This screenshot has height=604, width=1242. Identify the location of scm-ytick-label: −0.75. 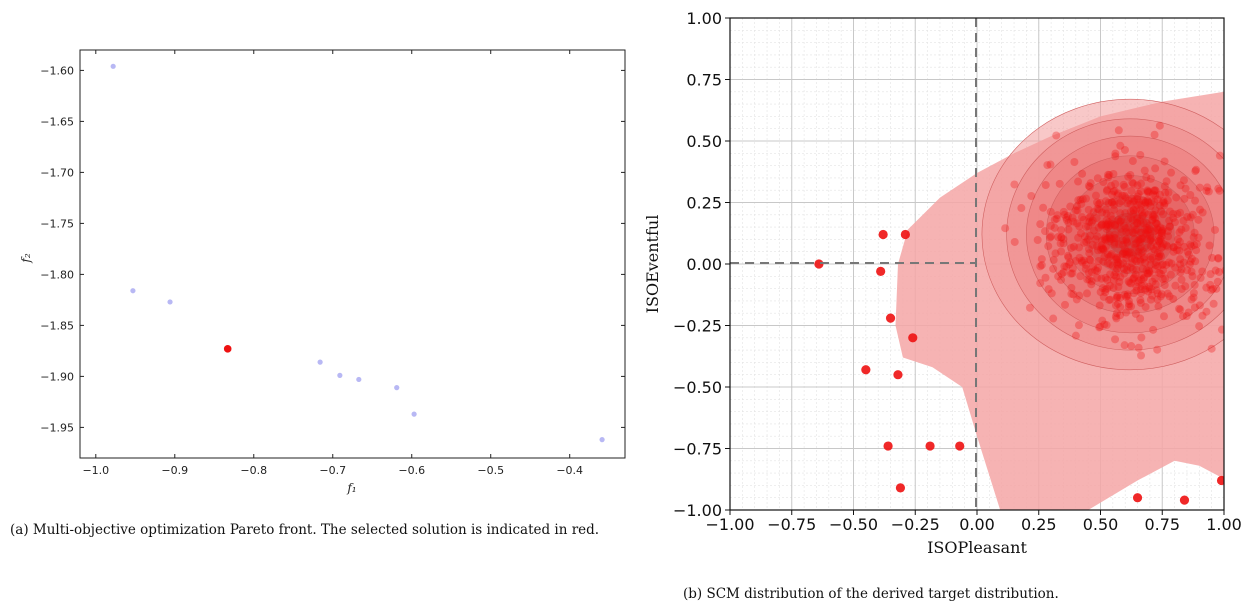
(697, 449).